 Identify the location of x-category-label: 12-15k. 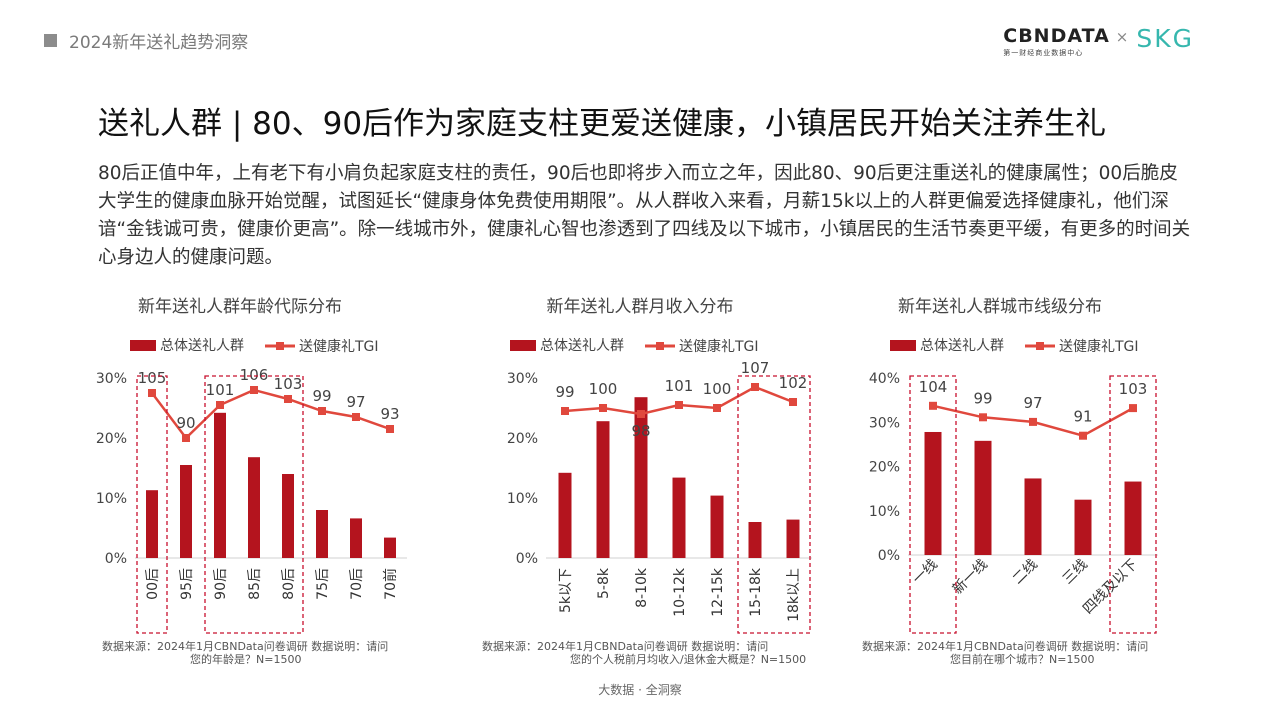
(718, 592).